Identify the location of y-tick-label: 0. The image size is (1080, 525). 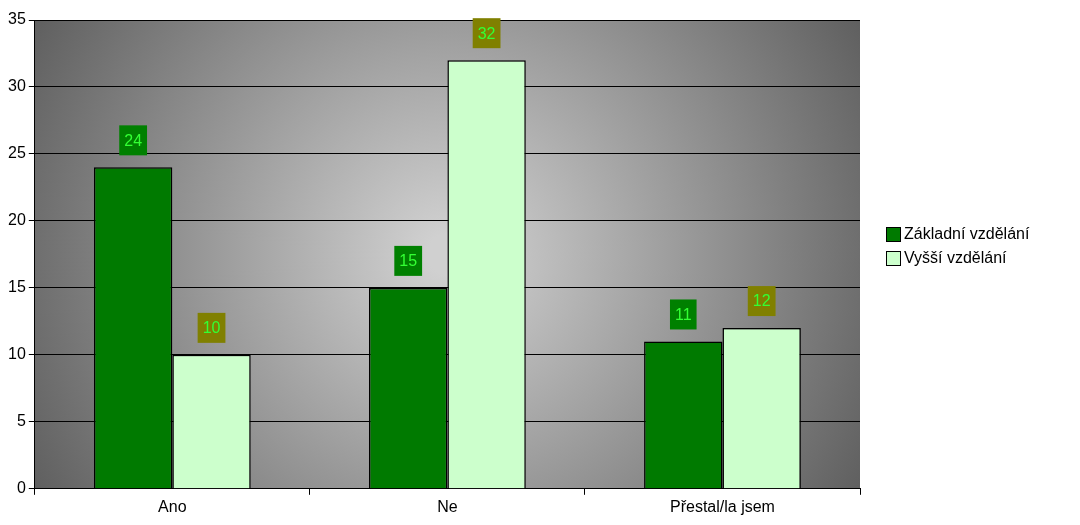
(21, 488).